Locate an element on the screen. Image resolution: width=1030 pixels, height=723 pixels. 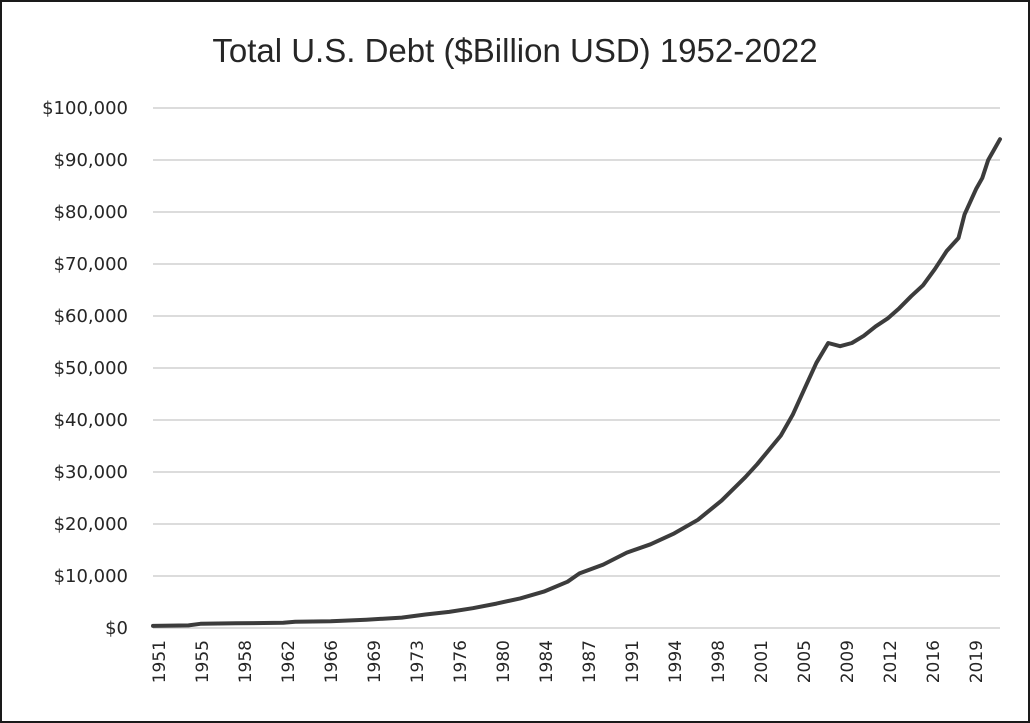
y-tick-label: $40,000 is located at coordinates (91, 420).